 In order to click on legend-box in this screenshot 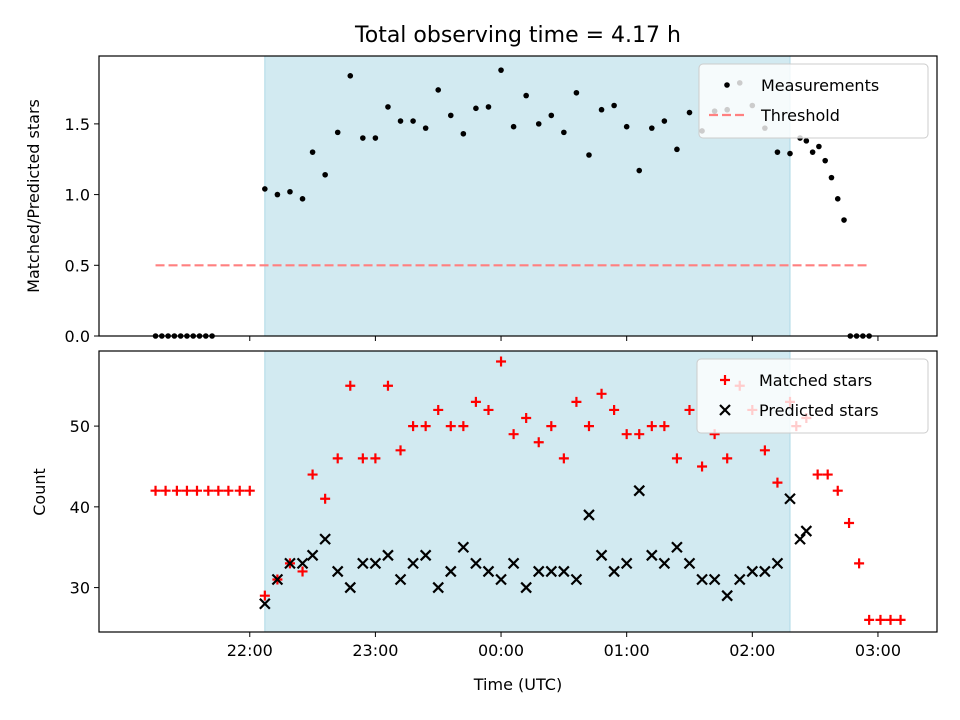, I will do `click(812, 396)`.